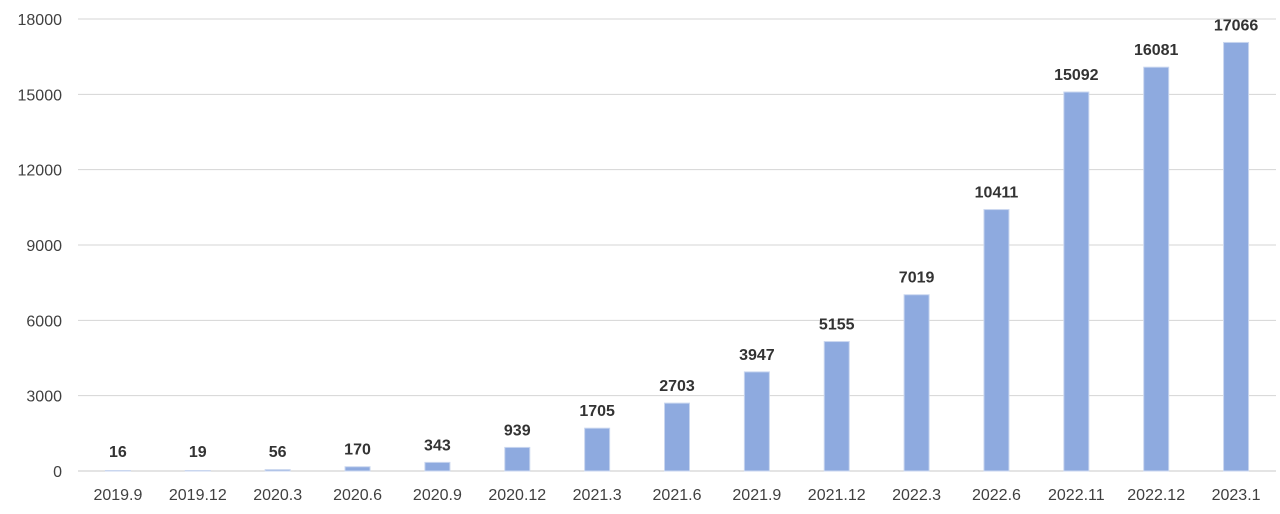  Describe the element at coordinates (916, 495) in the screenshot. I see `x-tick-label-2022.3: 2022.3` at that location.